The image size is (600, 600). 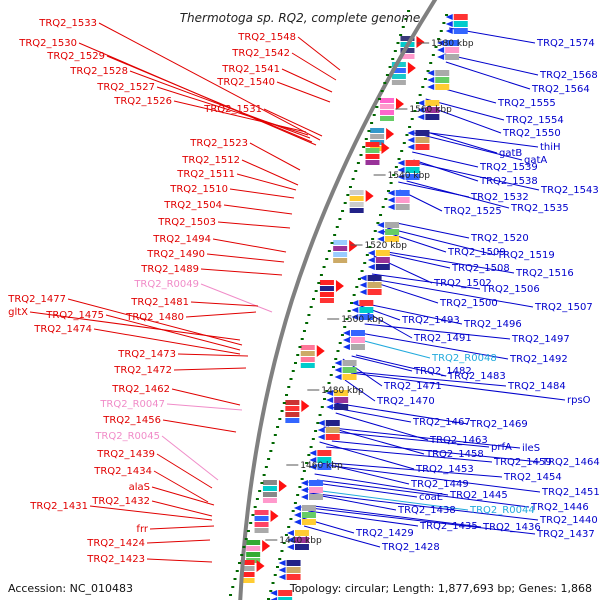 I want to click on left-gene-label: TRQ2_1533, so click(x=67, y=23).